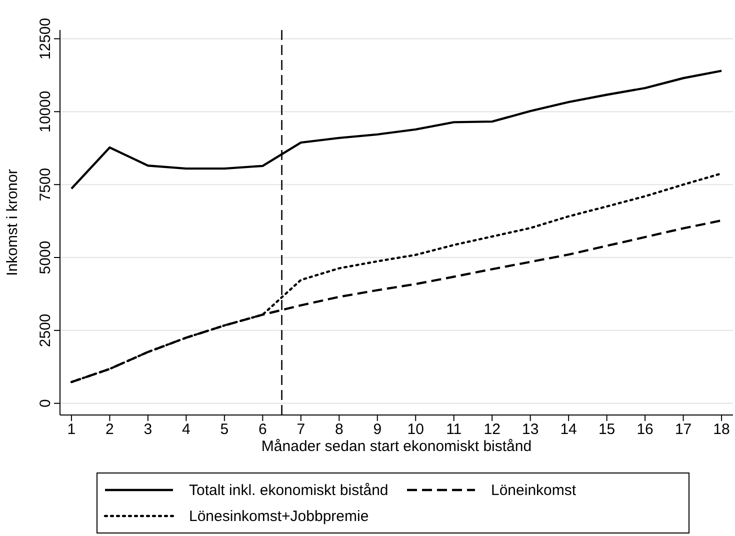  I want to click on y-axis-title: Inkomst i kronor, so click(12, 222).